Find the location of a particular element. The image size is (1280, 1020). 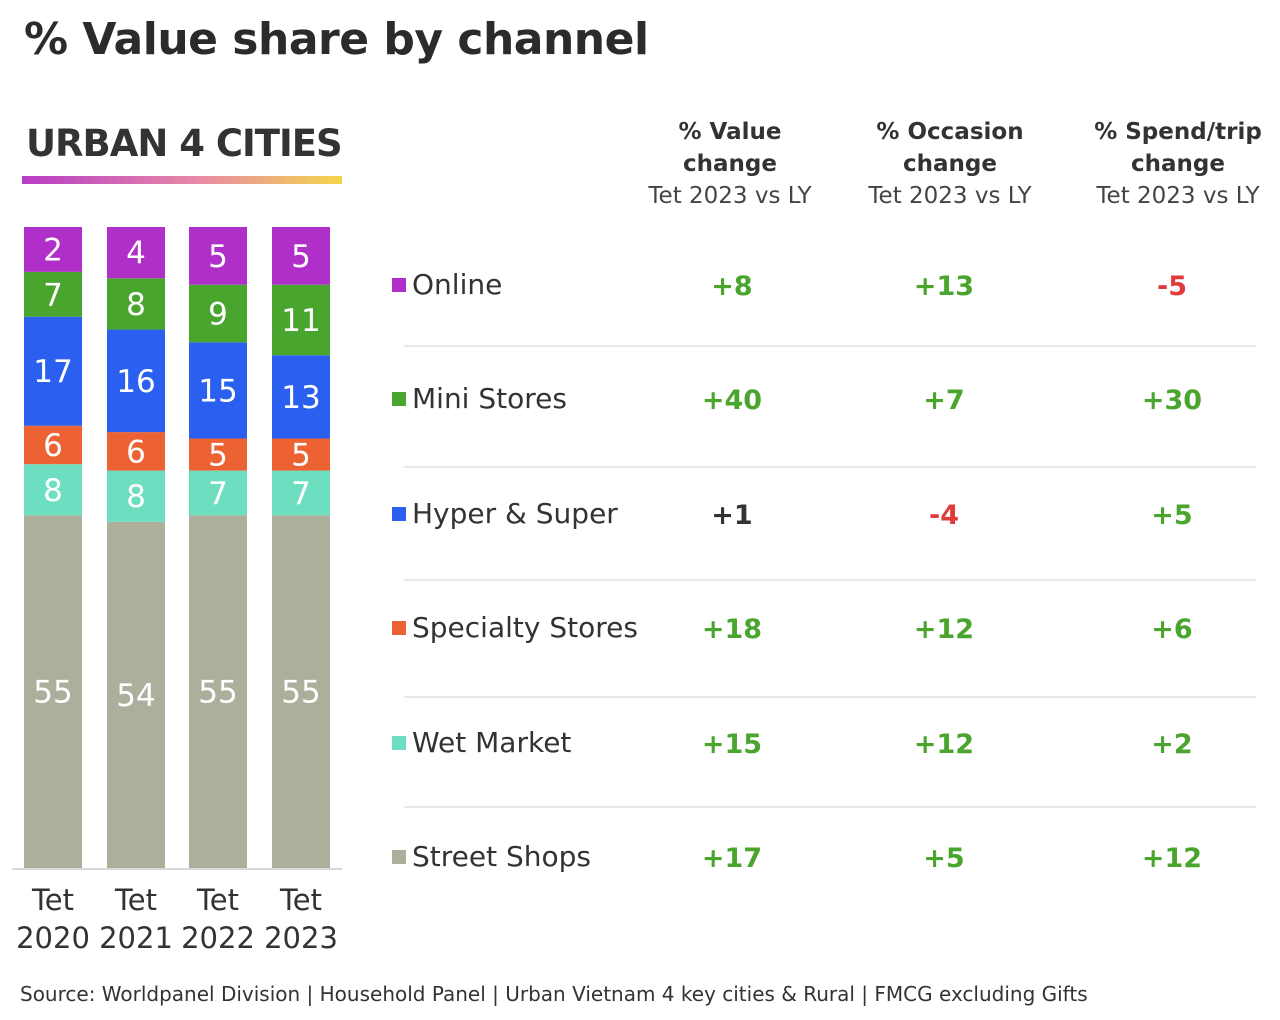

column-header-line1: % Spend/trip is located at coordinates (1178, 132).